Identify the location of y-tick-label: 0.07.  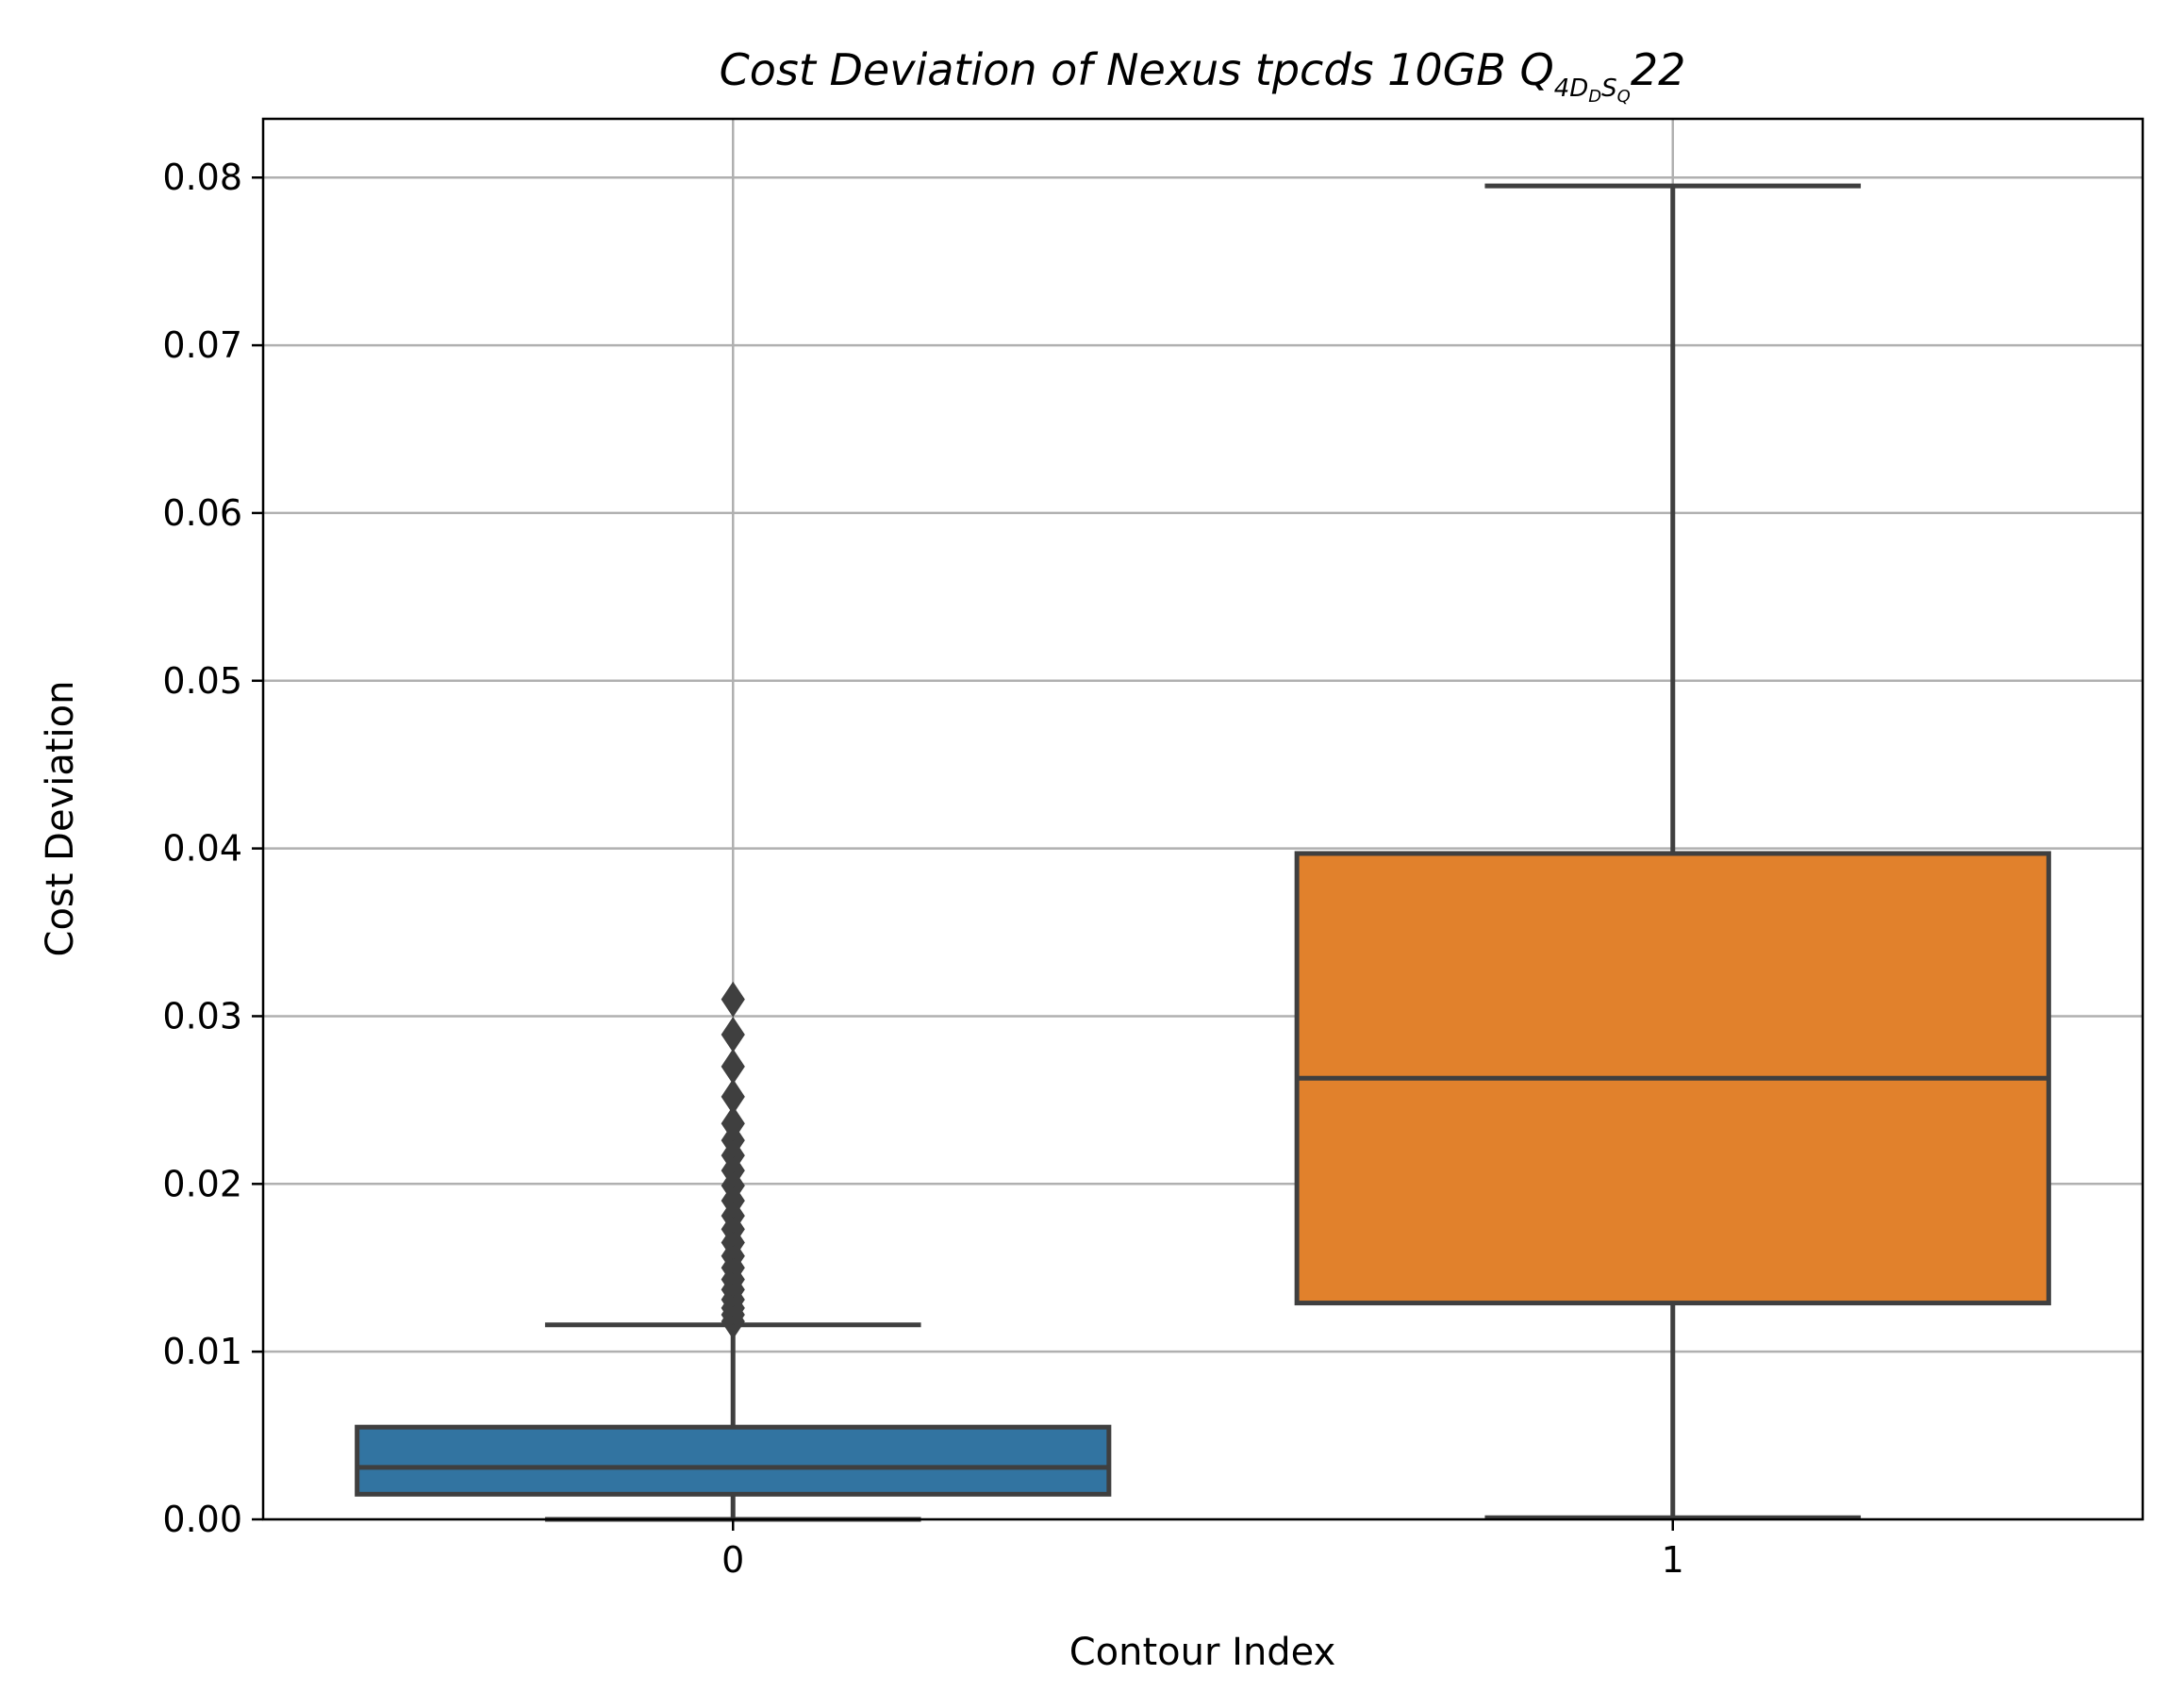
(202, 345).